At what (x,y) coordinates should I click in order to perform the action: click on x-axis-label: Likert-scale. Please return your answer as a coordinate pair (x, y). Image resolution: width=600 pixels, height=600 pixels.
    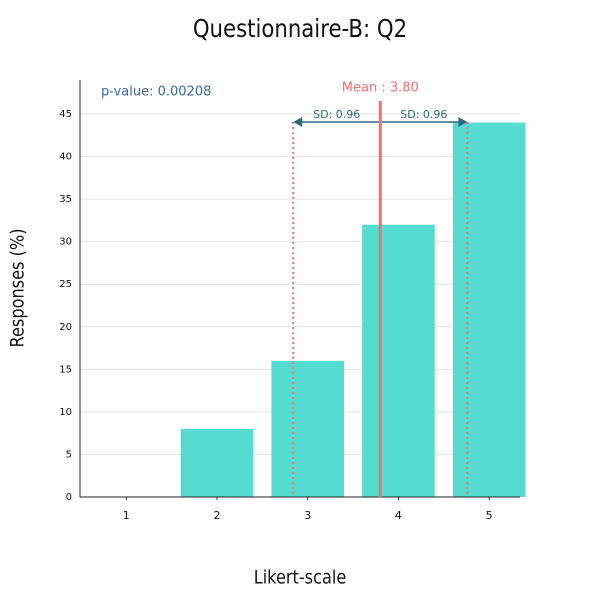
    Looking at the image, I should click on (300, 578).